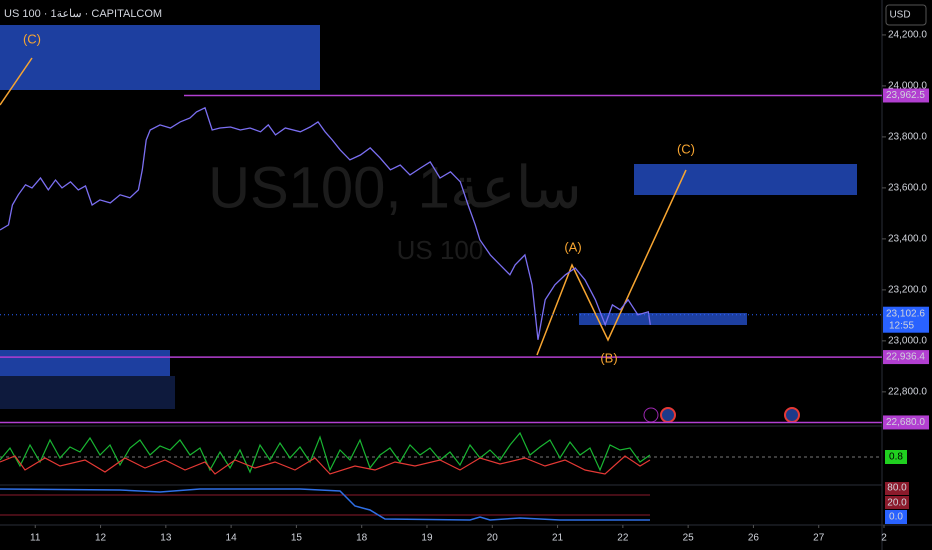 The height and width of the screenshot is (550, 932). I want to click on oscillator-line, so click(325, 452).